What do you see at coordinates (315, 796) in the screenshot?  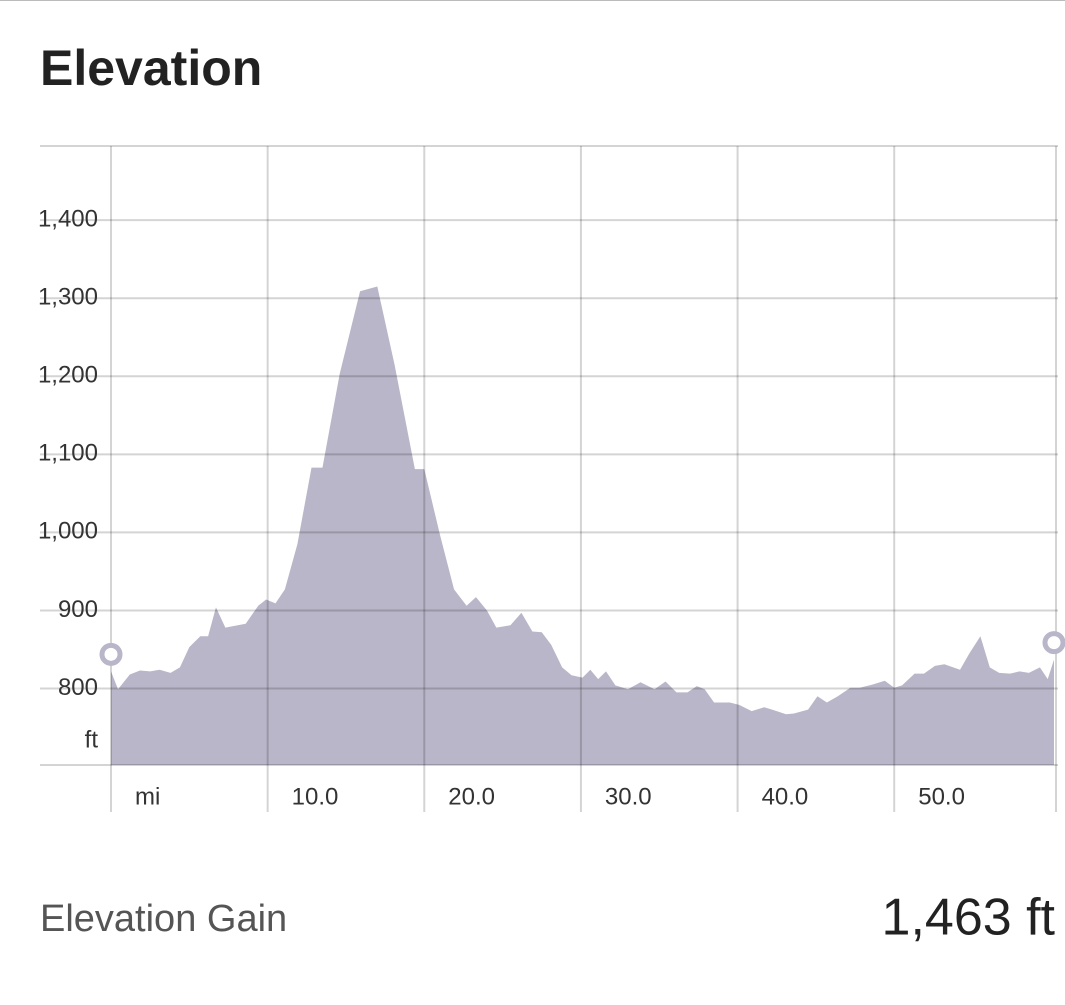 I see `x-tick-label: 10.0` at bounding box center [315, 796].